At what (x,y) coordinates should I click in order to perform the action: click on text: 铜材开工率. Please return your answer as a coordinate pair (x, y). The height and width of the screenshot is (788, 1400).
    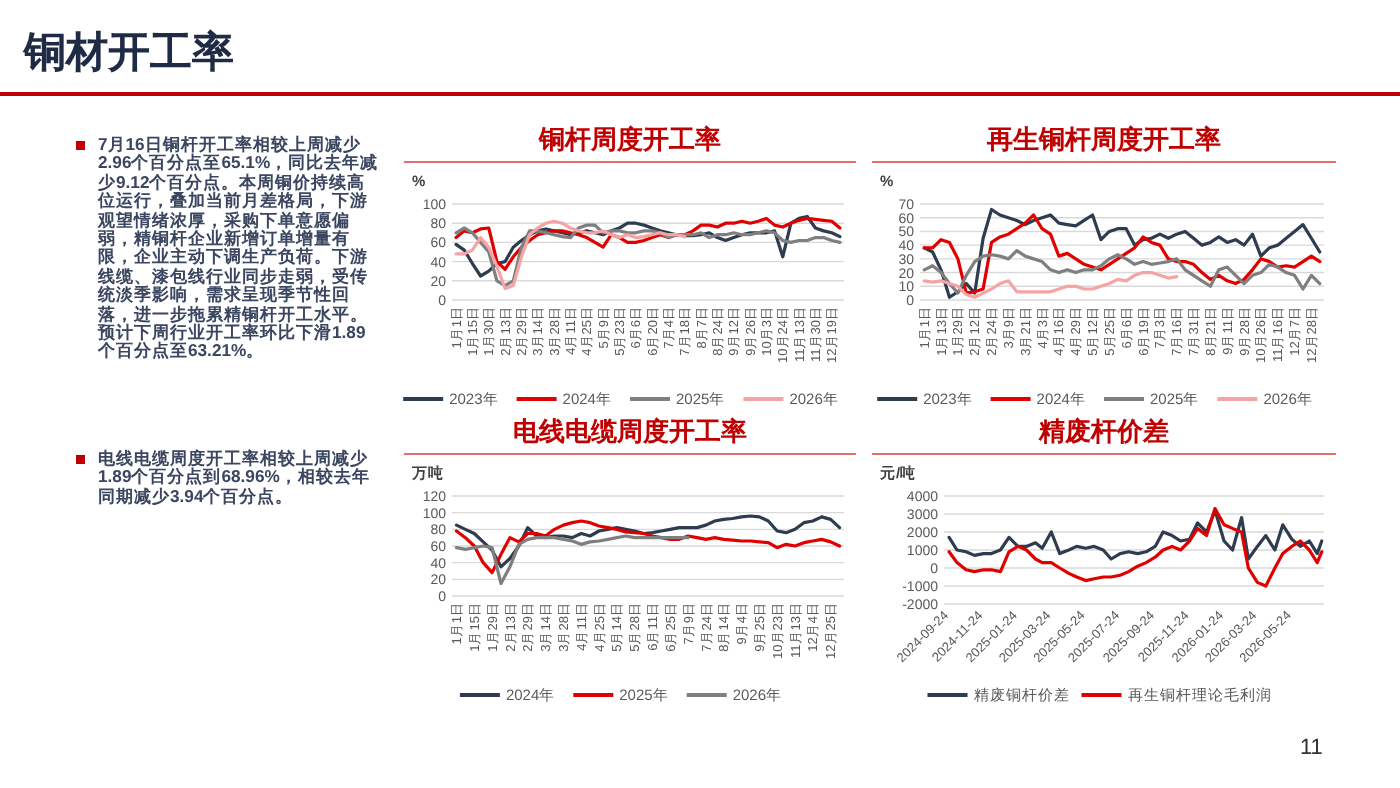
    Looking at the image, I should click on (129, 53).